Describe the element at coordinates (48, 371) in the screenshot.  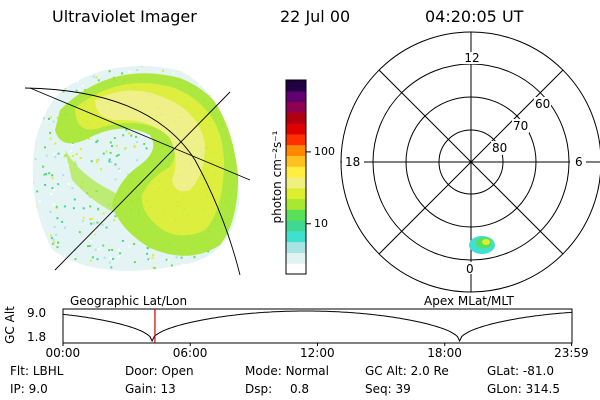
I see `filter-value: LBHL` at that location.